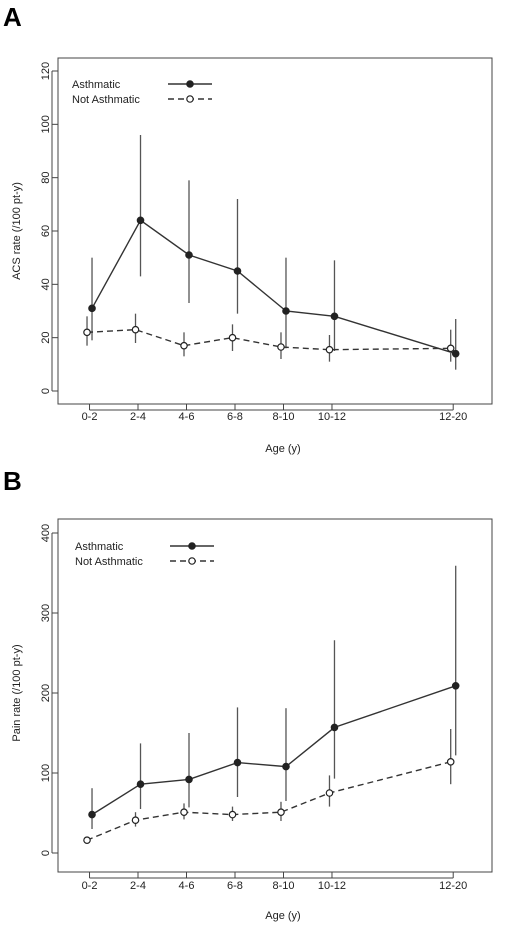 This screenshot has width=520, height=929. What do you see at coordinates (17, 692) in the screenshot?
I see `y-axis-title: Pain rate (/100 pt-y)` at bounding box center [17, 692].